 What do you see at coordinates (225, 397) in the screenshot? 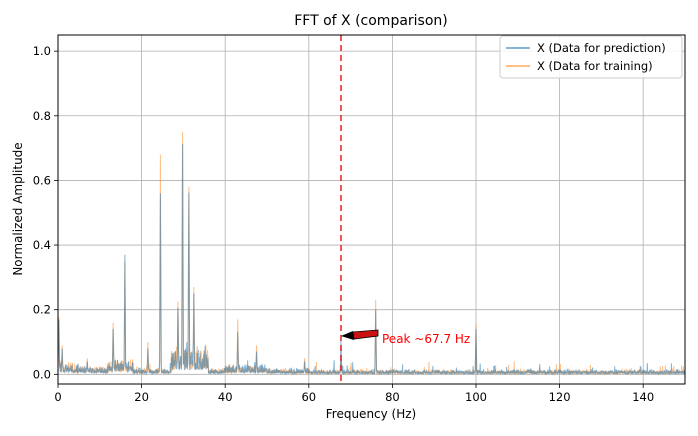
I see `x-tick-label: 40` at bounding box center [225, 397].